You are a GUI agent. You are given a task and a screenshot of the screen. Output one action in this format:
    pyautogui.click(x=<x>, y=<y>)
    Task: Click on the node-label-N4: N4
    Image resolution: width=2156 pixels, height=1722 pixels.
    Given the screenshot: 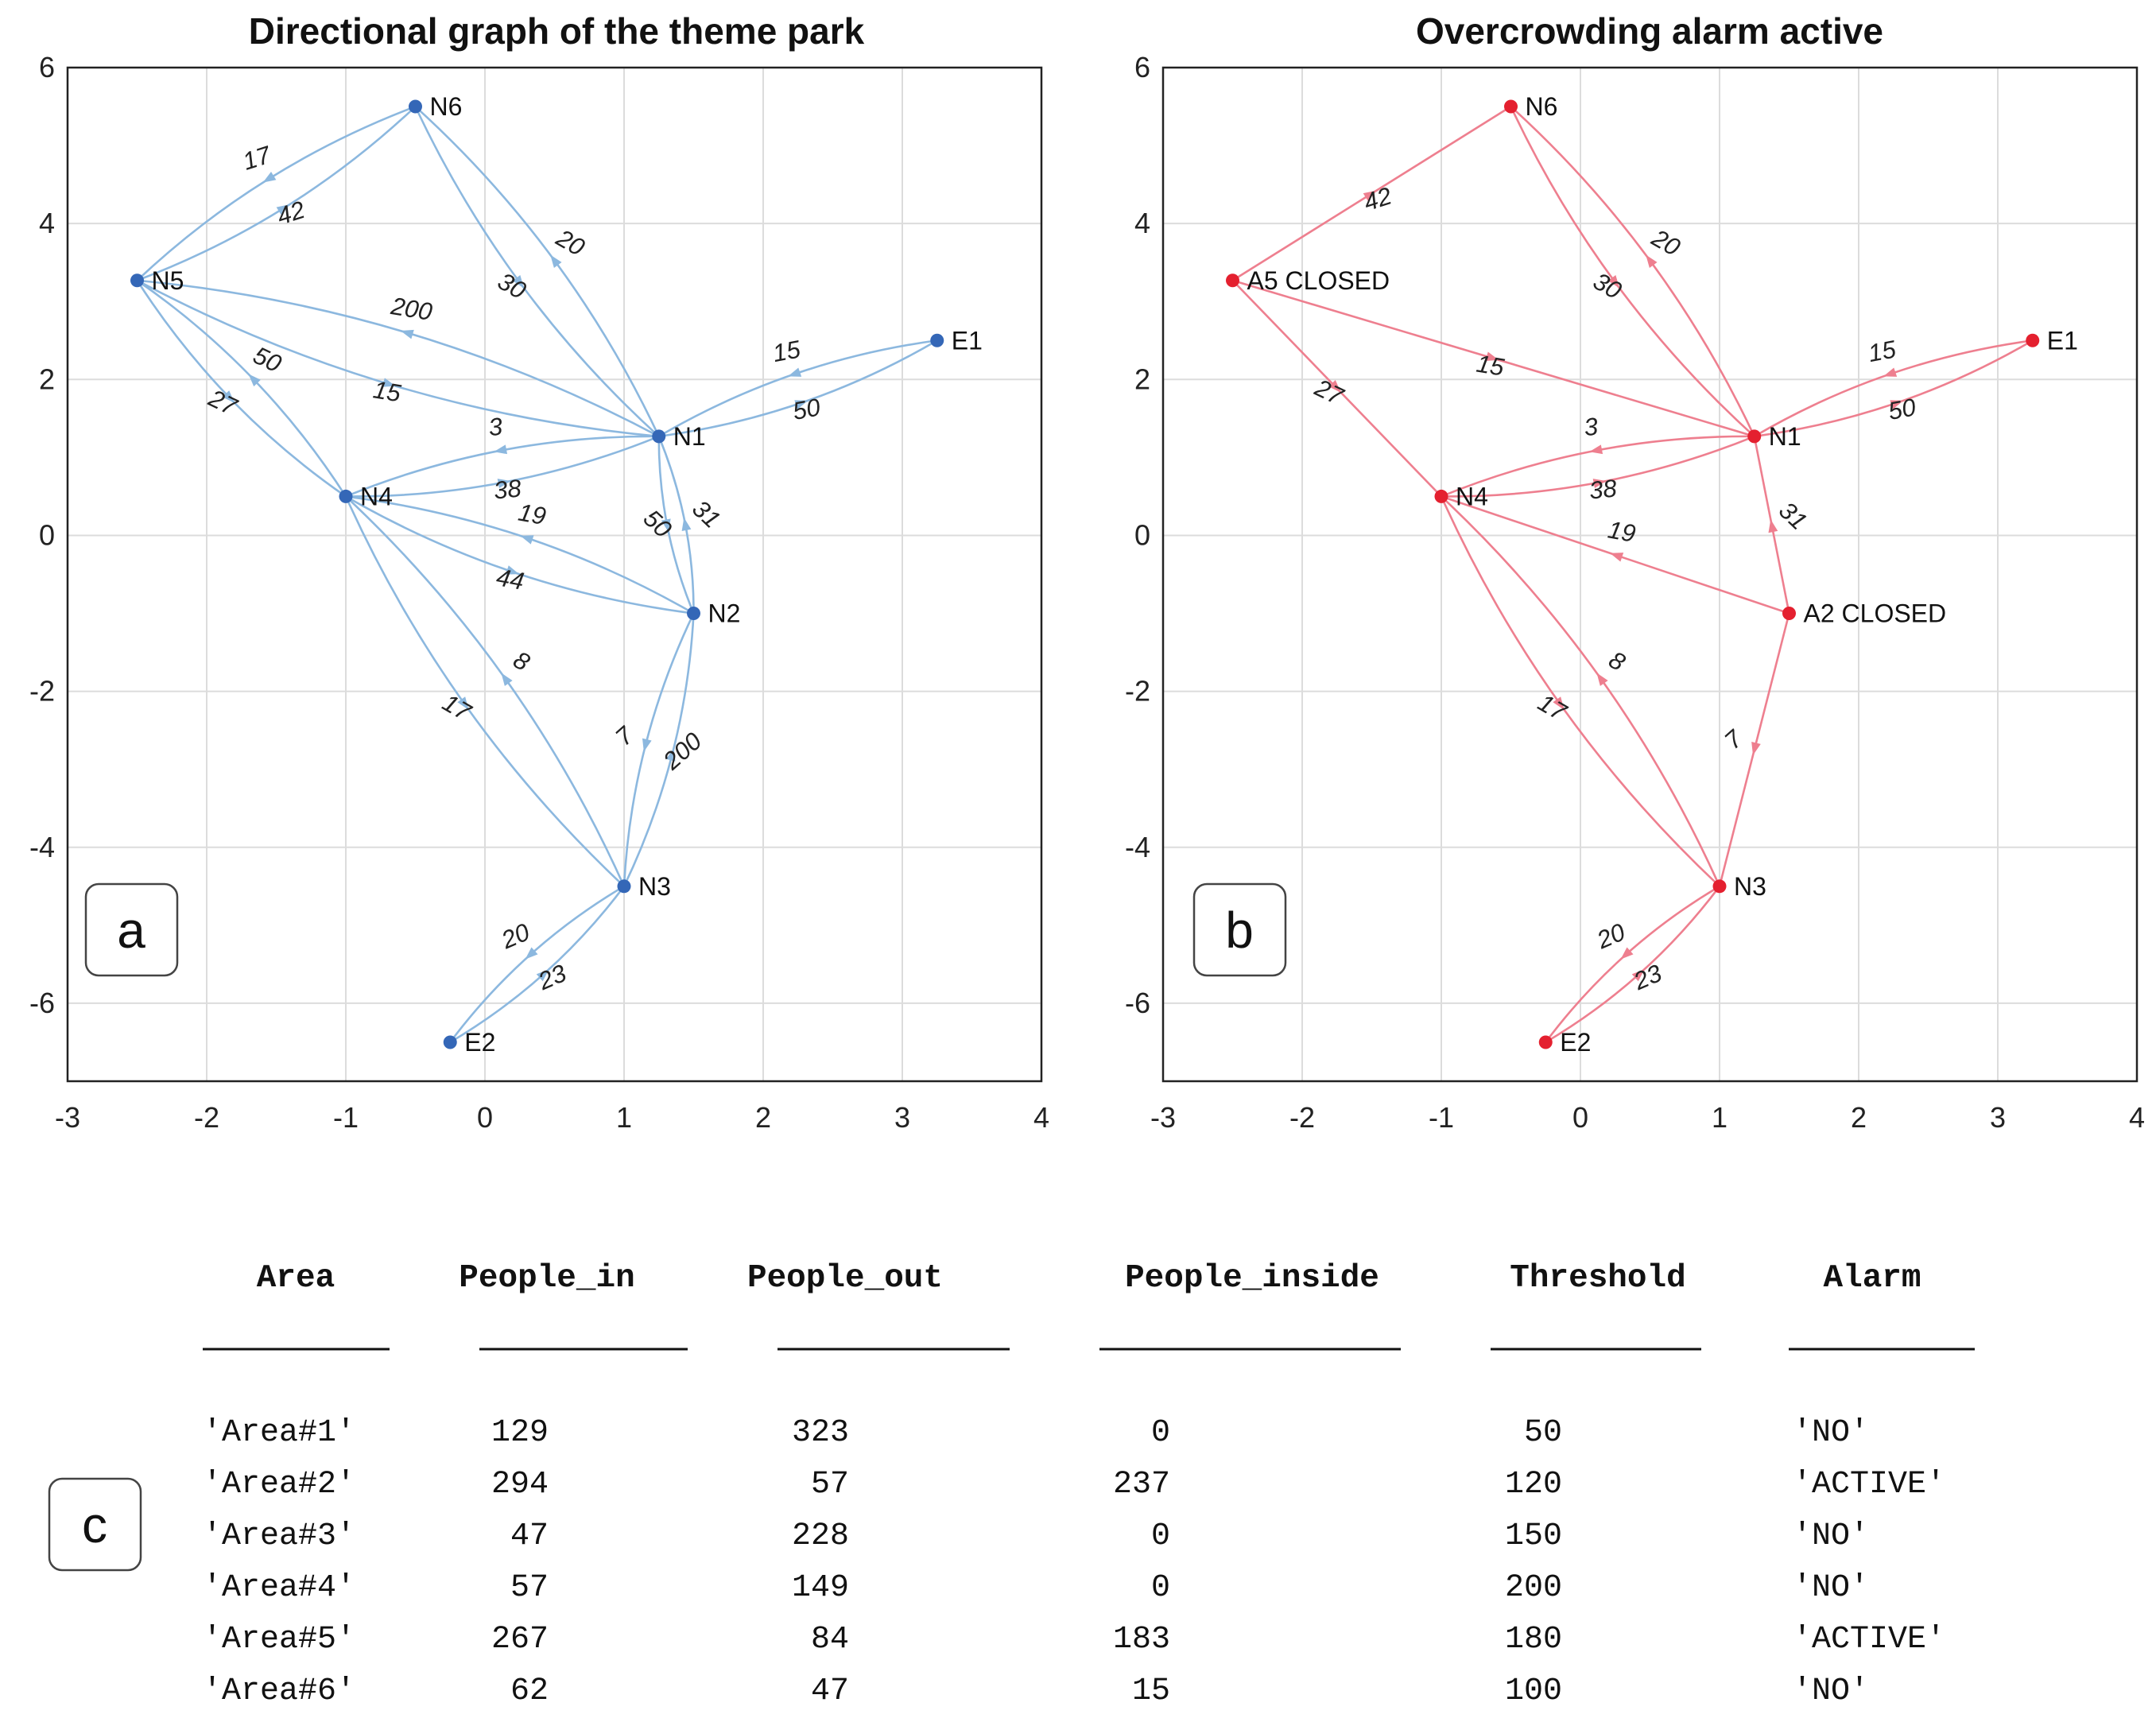 What is the action you would take?
    pyautogui.click(x=1472, y=496)
    